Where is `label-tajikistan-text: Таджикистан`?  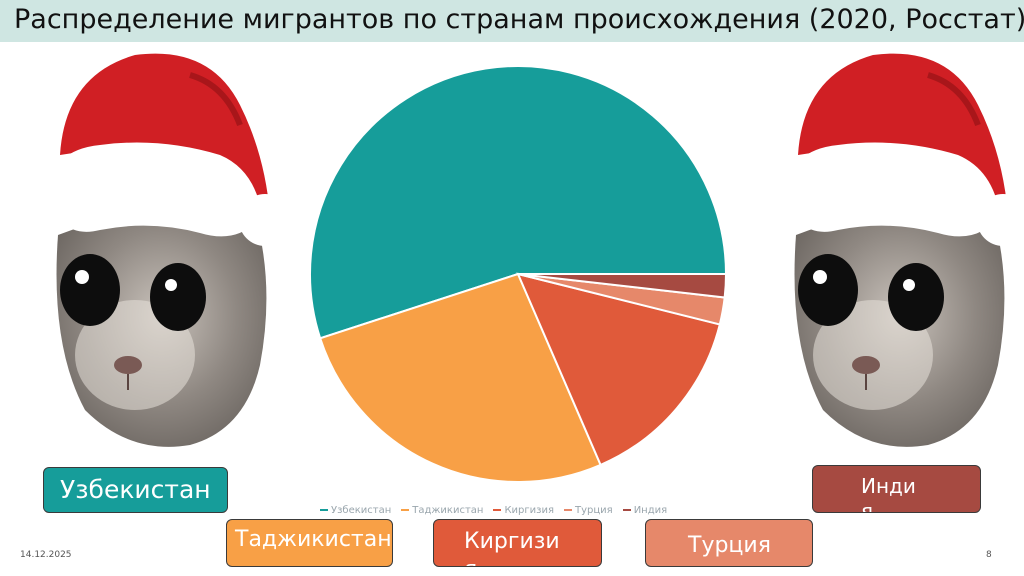
label-tajikistan-text: Таджикистан is located at coordinates (313, 539).